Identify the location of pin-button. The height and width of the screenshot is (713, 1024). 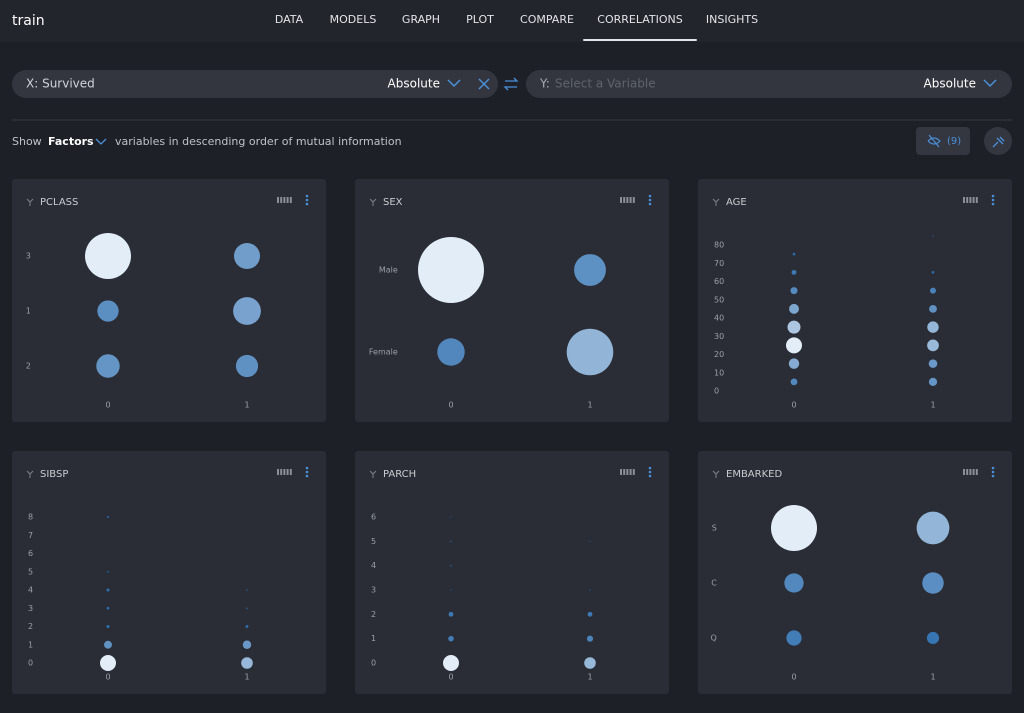
(998, 141).